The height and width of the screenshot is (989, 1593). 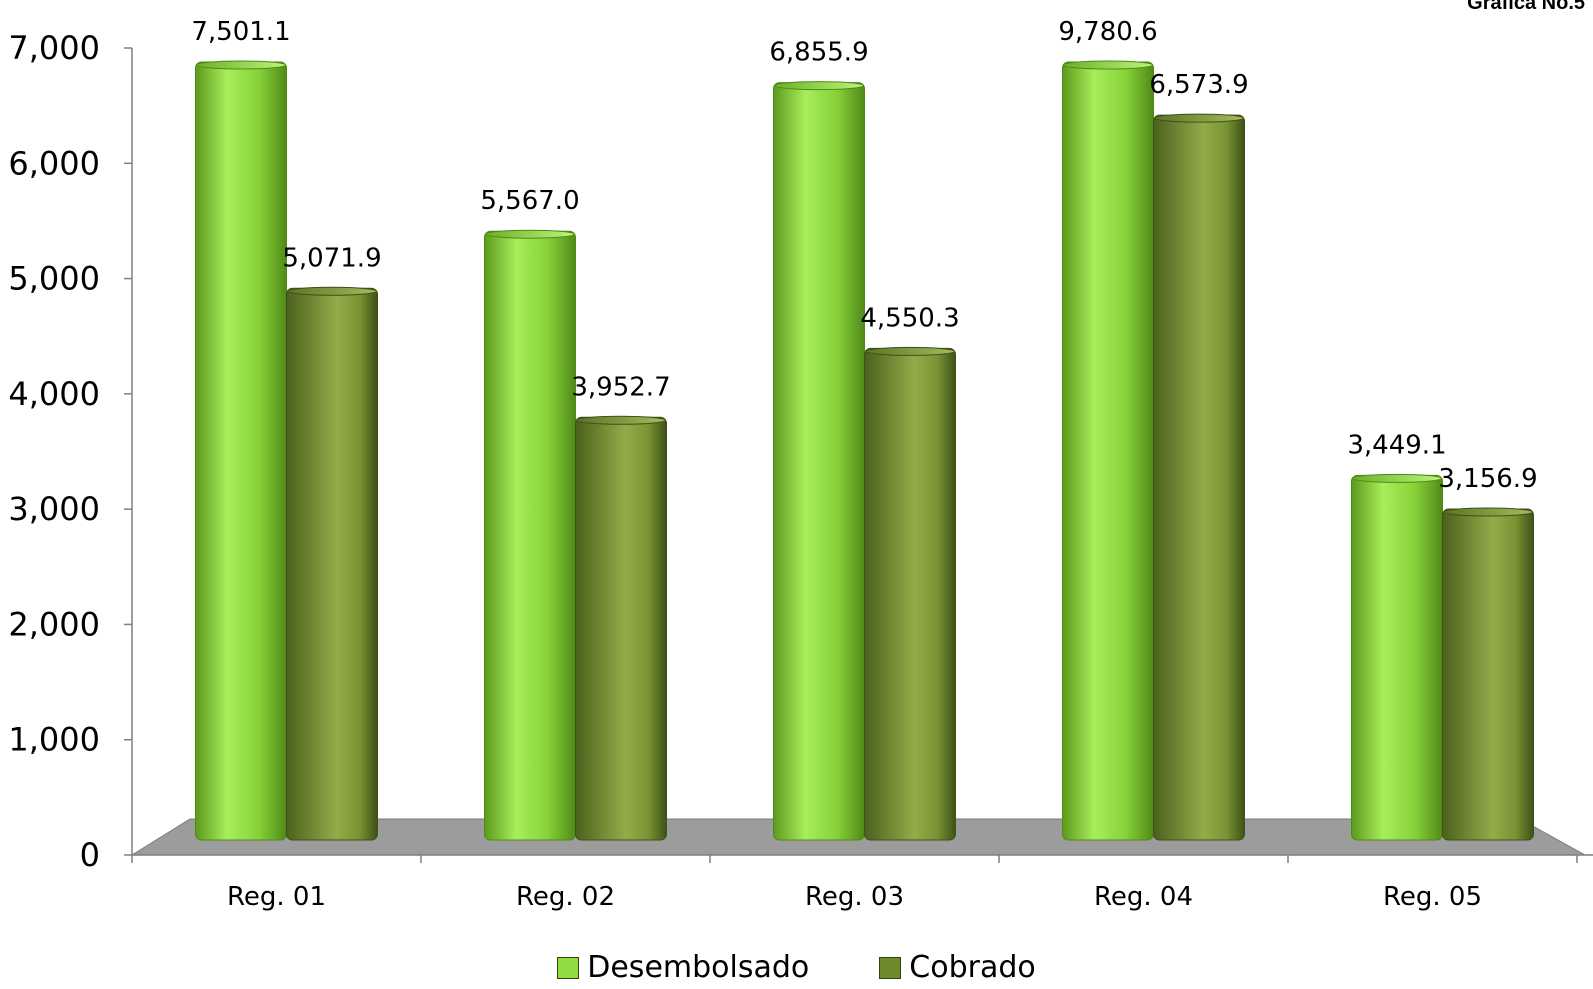 I want to click on y-tick-label: 6,000, so click(x=54, y=163).